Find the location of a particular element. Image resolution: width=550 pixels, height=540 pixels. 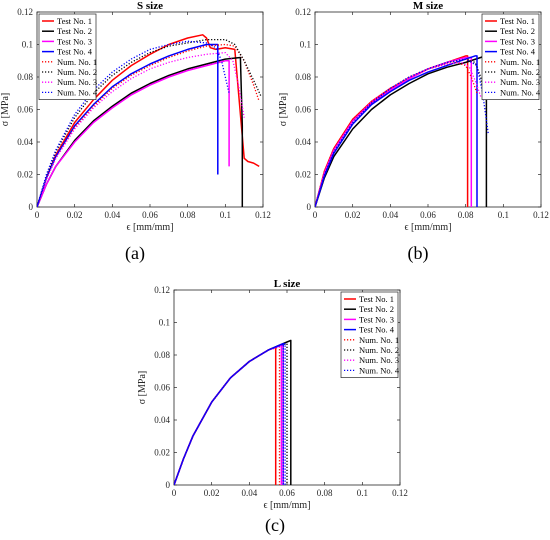

p0-title: S size is located at coordinates (150, 6).